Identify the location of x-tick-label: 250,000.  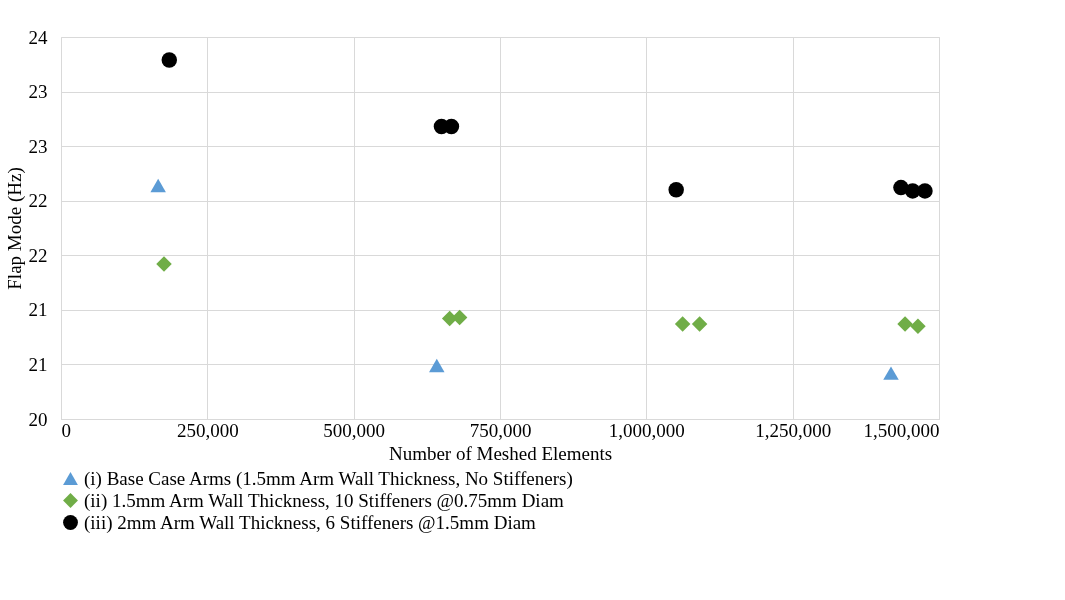
(207, 430).